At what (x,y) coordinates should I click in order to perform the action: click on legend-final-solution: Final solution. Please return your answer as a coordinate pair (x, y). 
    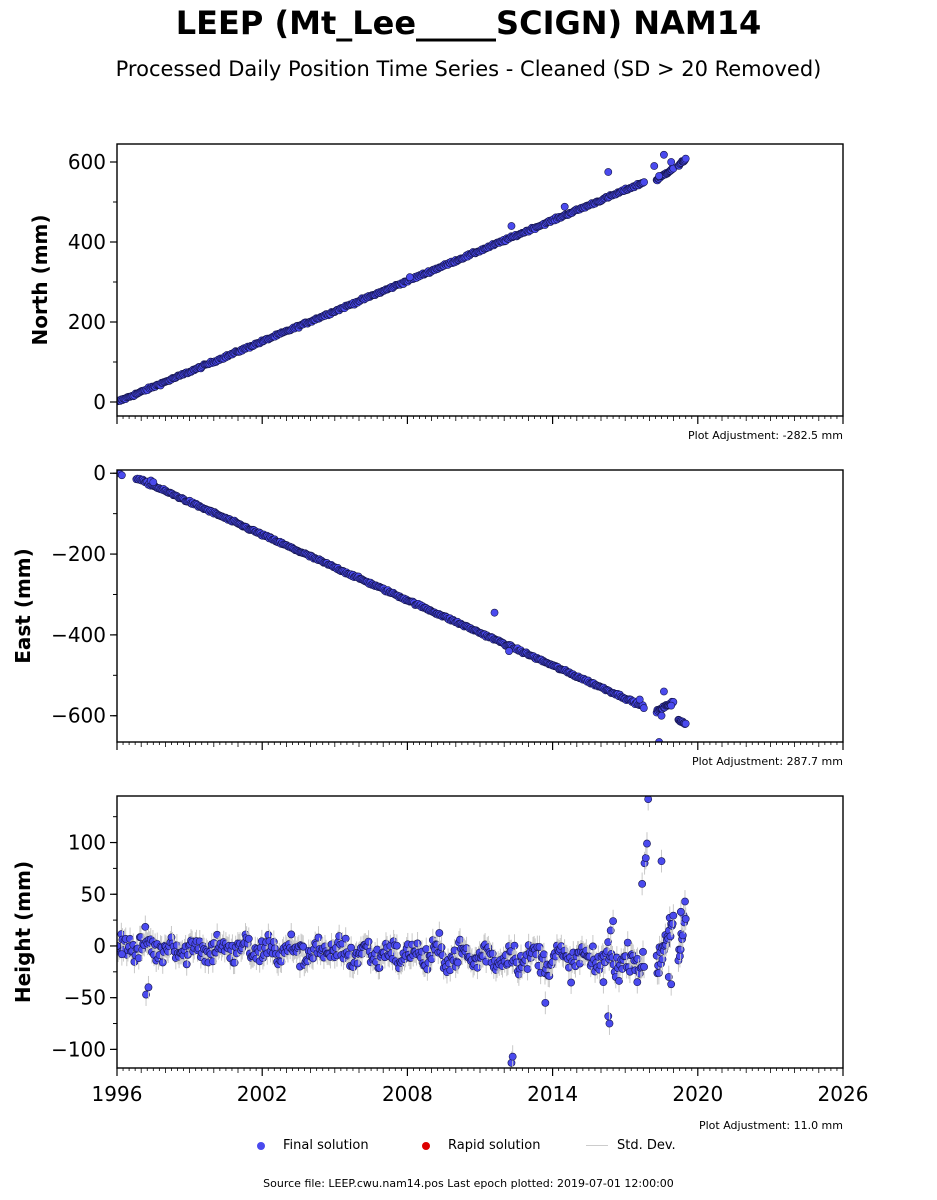
    Looking at the image, I should click on (313, 1145).